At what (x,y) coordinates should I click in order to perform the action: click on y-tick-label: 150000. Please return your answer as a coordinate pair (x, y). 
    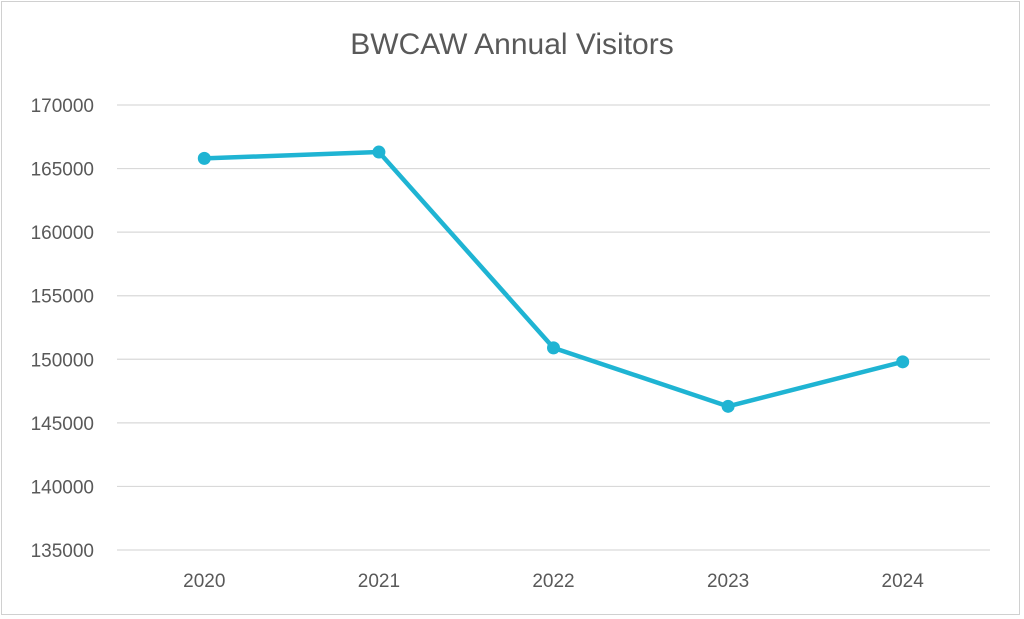
    Looking at the image, I should click on (62, 360).